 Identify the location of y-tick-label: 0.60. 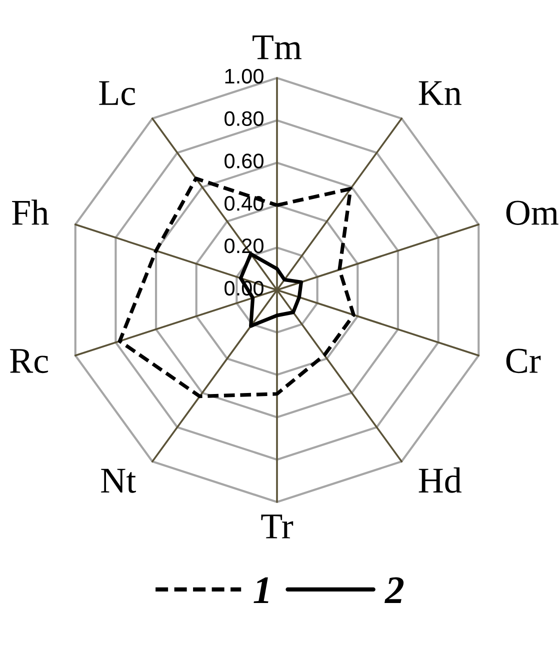
(244, 161).